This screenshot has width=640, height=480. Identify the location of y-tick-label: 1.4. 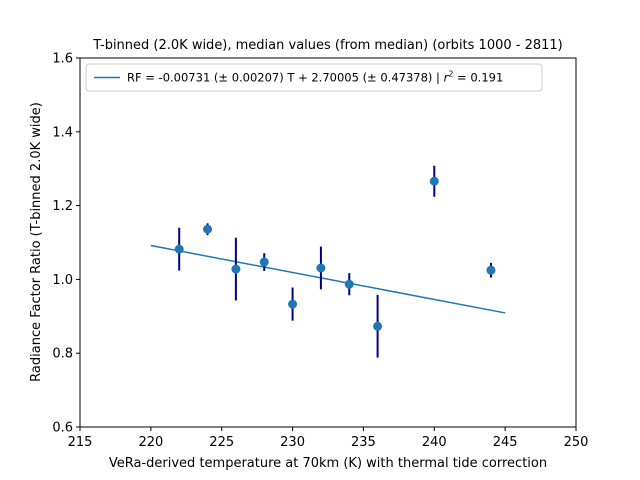
(62, 132).